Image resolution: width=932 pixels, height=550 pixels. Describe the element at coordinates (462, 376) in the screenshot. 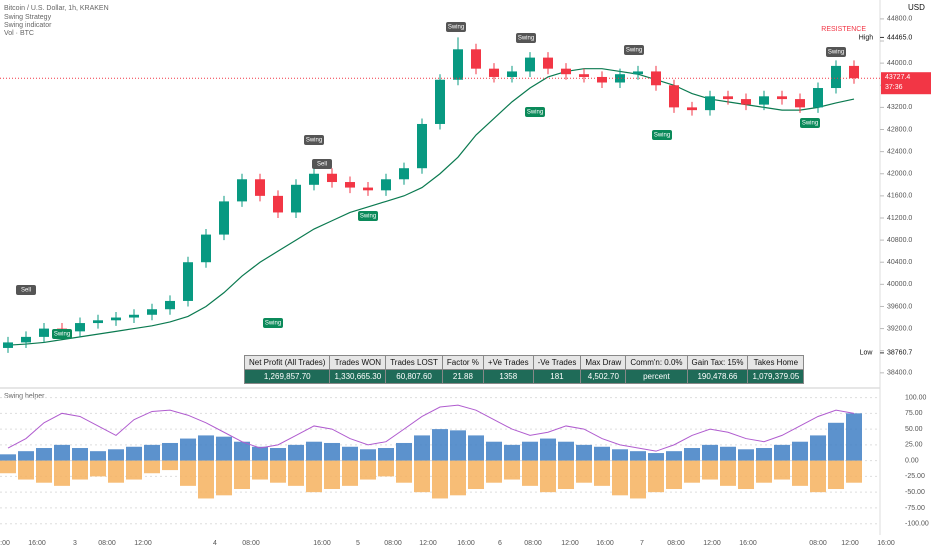

I see `table-cell: 21.88` at that location.